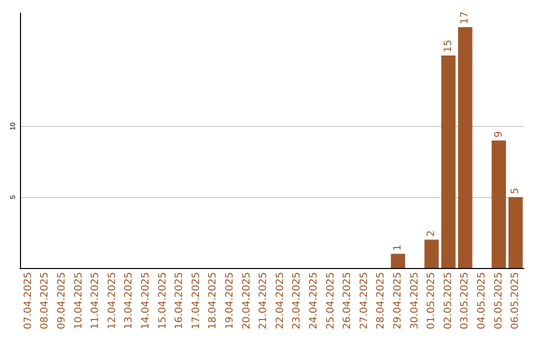 This screenshot has width=540, height=340. Describe the element at coordinates (162, 301) in the screenshot. I see `x-tick-label: 15.04.2025` at that location.